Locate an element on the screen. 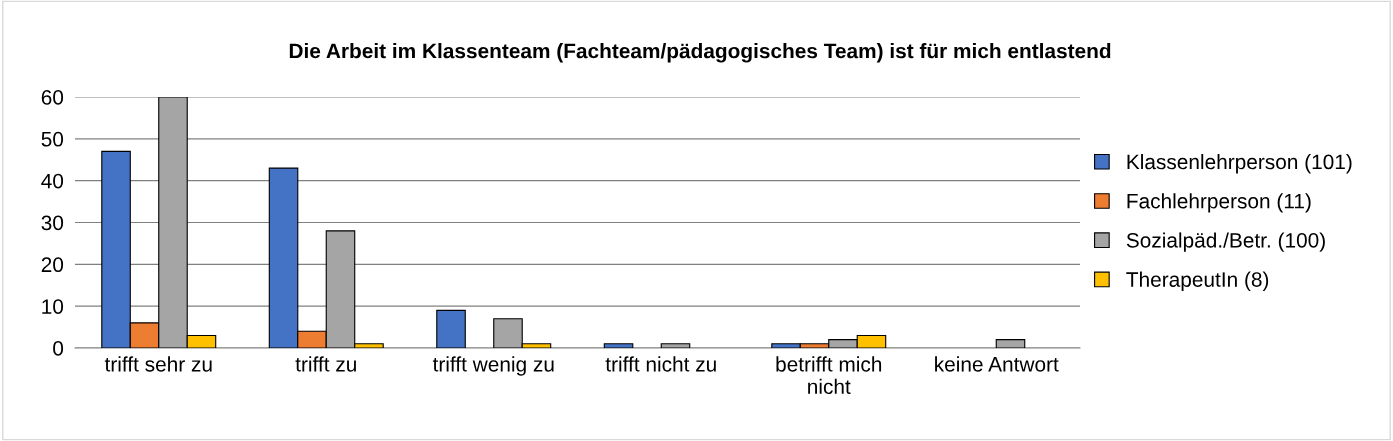 This screenshot has height=441, width=1393. x-tick-label: trifft wenig zu is located at coordinates (493, 366).